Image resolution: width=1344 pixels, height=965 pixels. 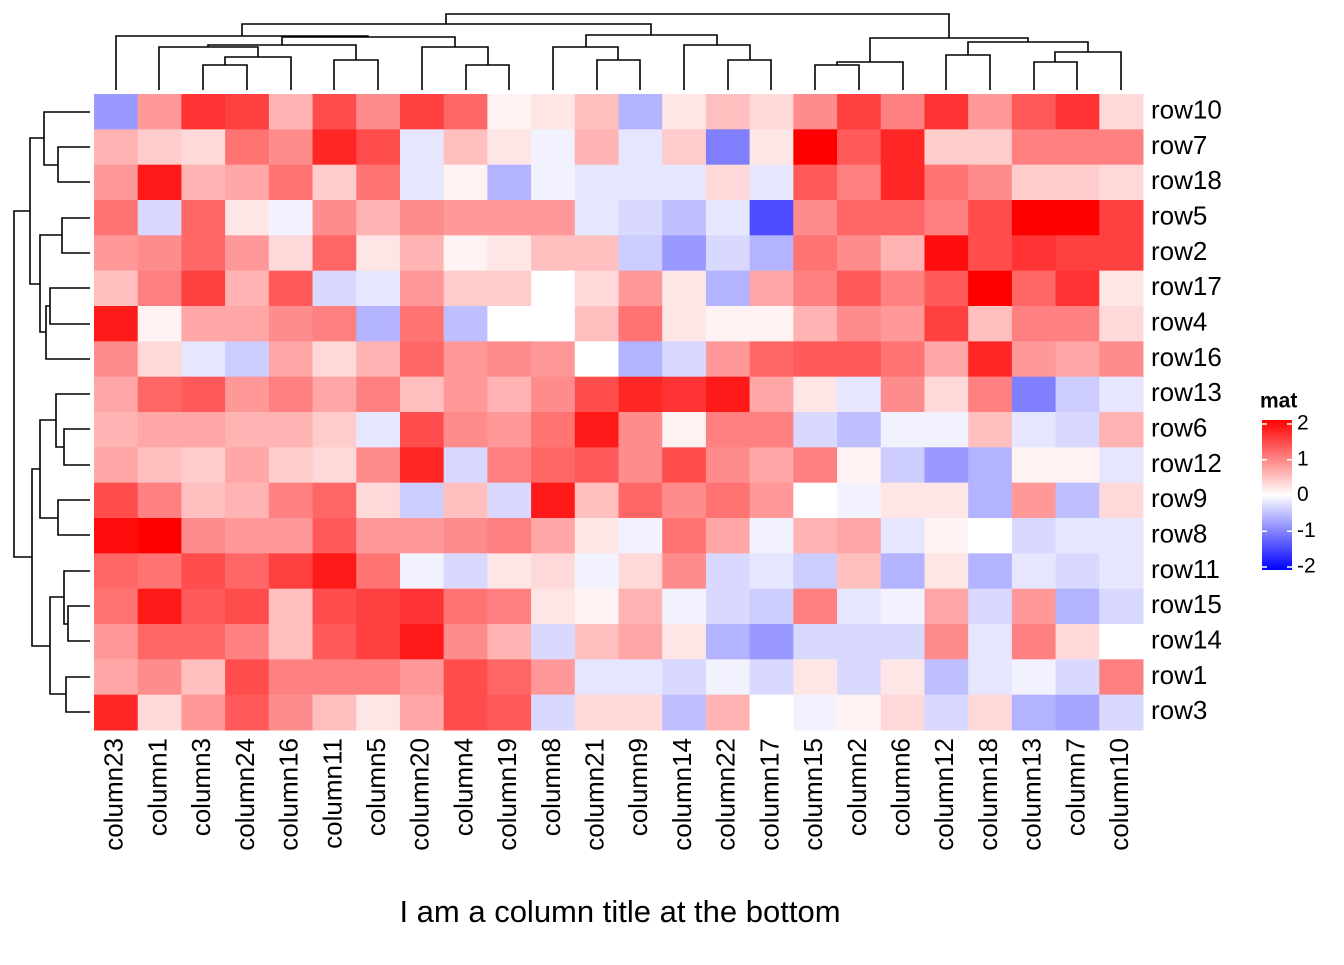 I want to click on column-label: column18, so click(x=988, y=794).